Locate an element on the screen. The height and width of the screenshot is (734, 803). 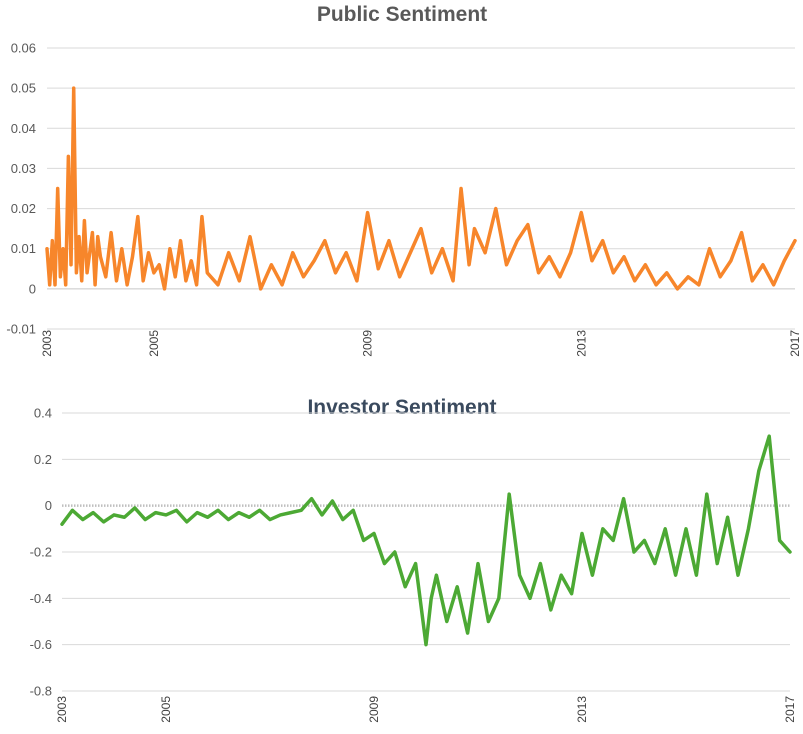
public-sentiment-x-tick-label: 2017 is located at coordinates (795, 343).